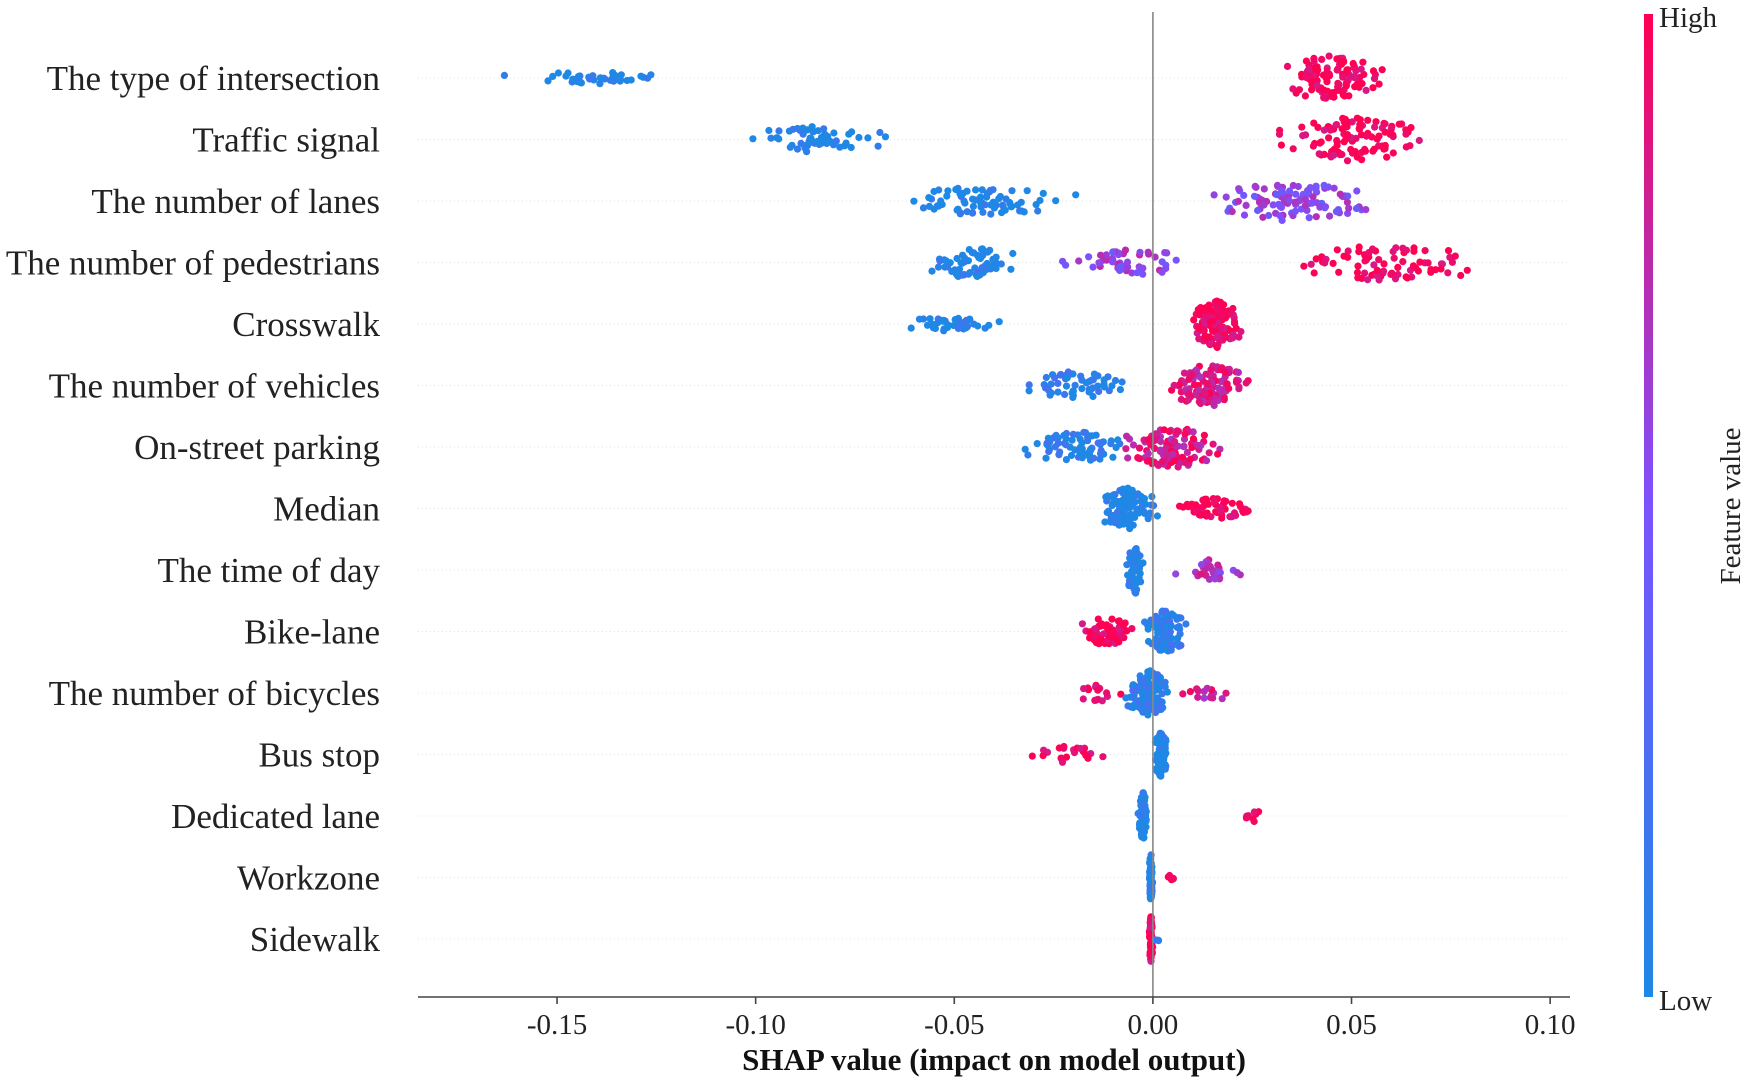  I want to click on feature-label: Crosswalk, so click(306, 324).